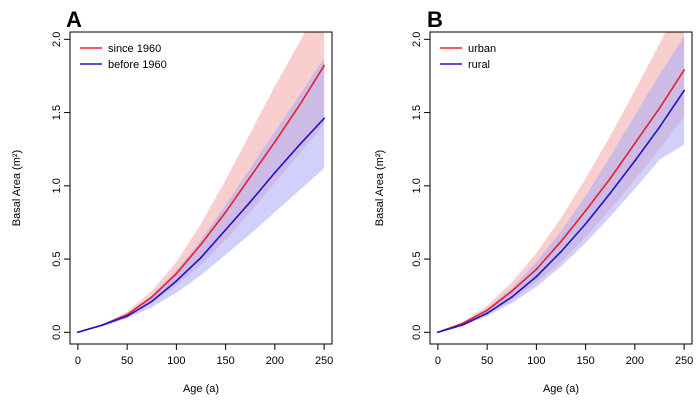 The image size is (700, 420). What do you see at coordinates (74, 19) in the screenshot?
I see `panel-letter: A` at bounding box center [74, 19].